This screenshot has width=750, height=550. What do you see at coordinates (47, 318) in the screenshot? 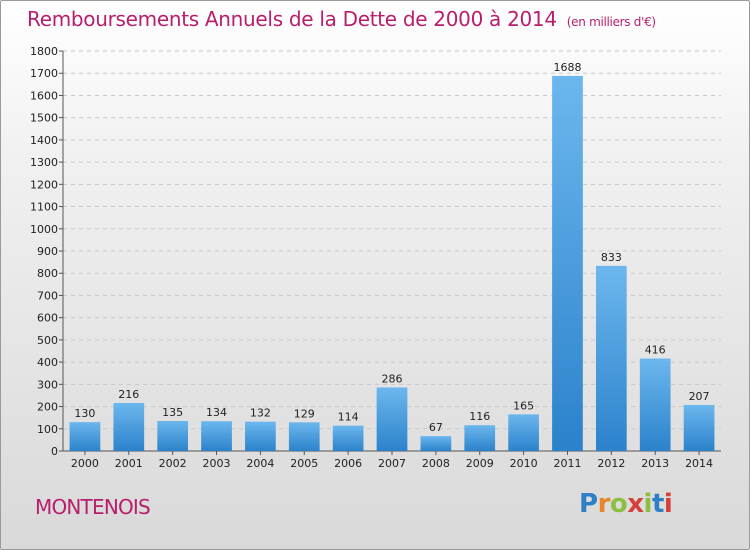
I see `y-tick-label: 600` at bounding box center [47, 318].